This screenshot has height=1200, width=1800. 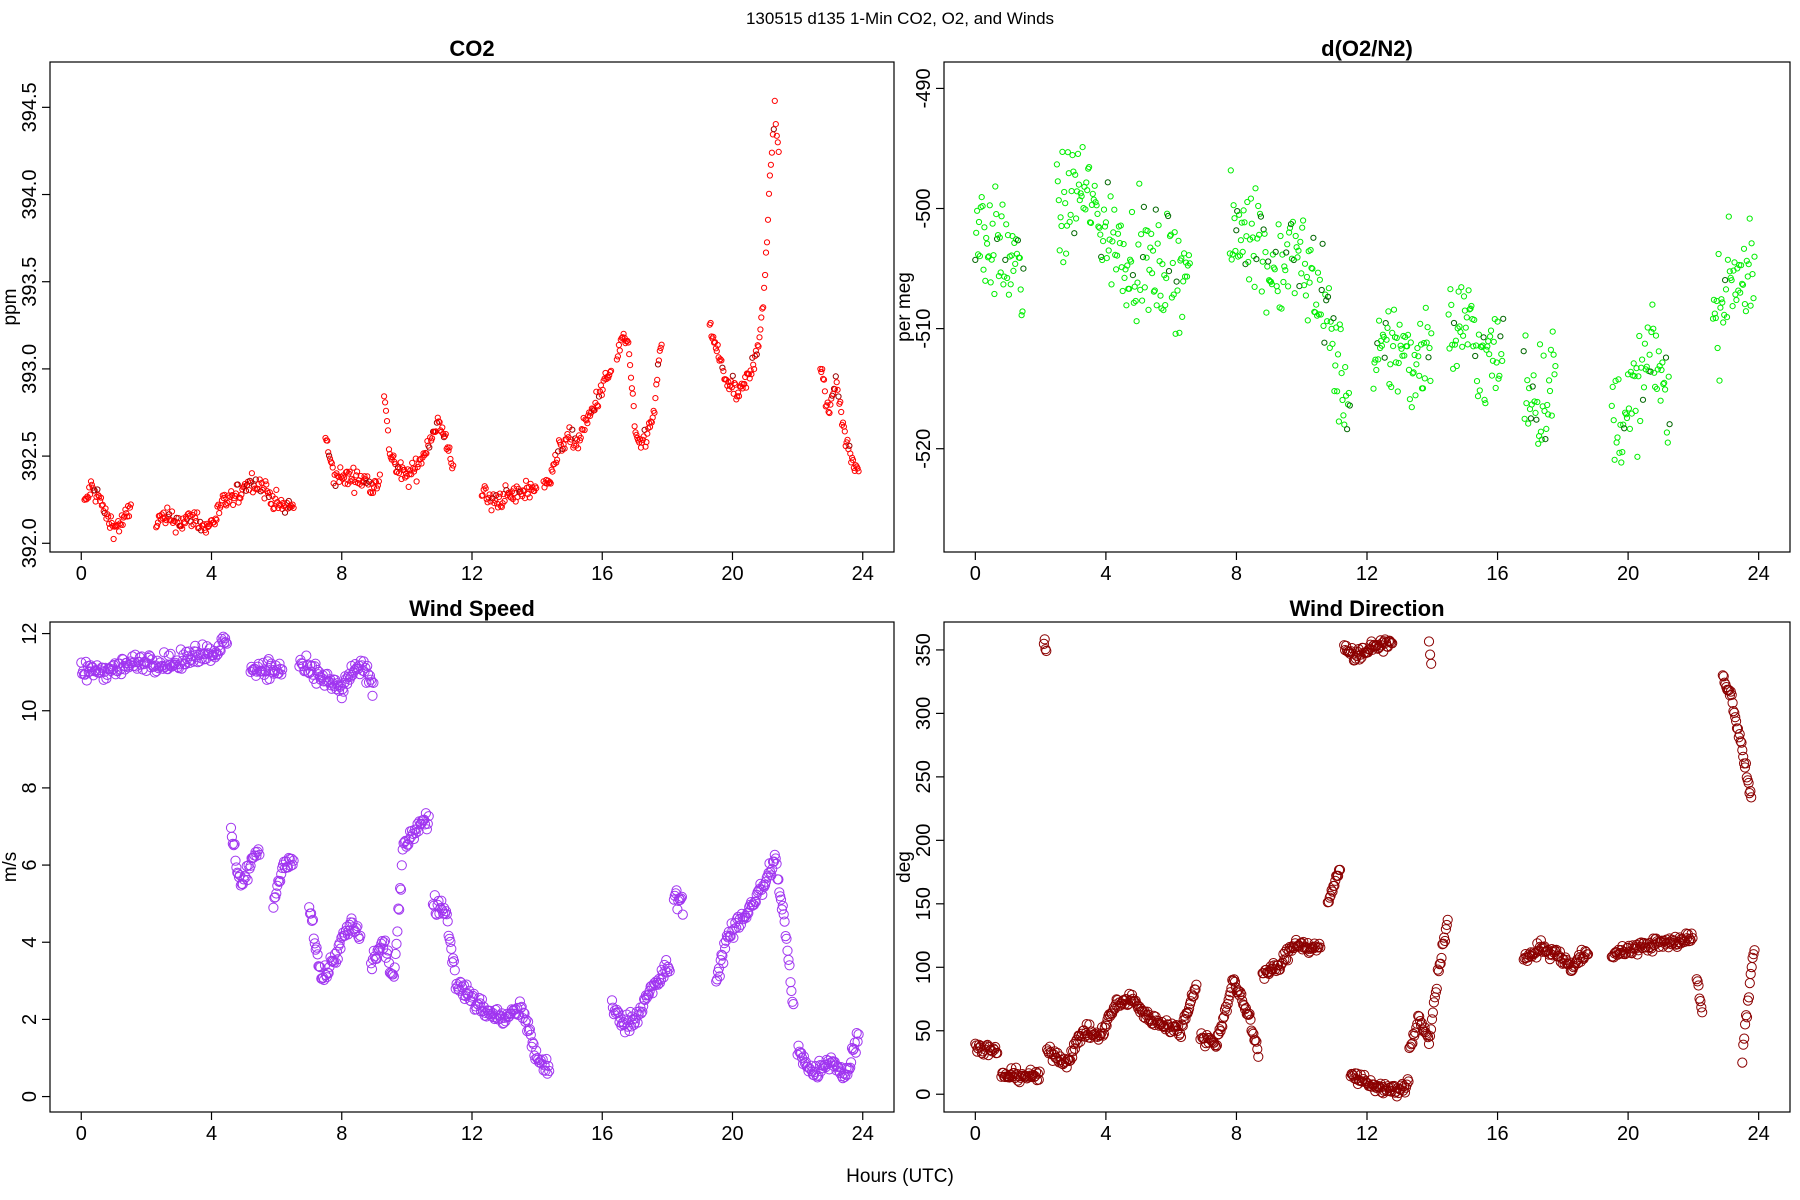 I want to click on y-tick-label: 392.5, so click(x=30, y=456).